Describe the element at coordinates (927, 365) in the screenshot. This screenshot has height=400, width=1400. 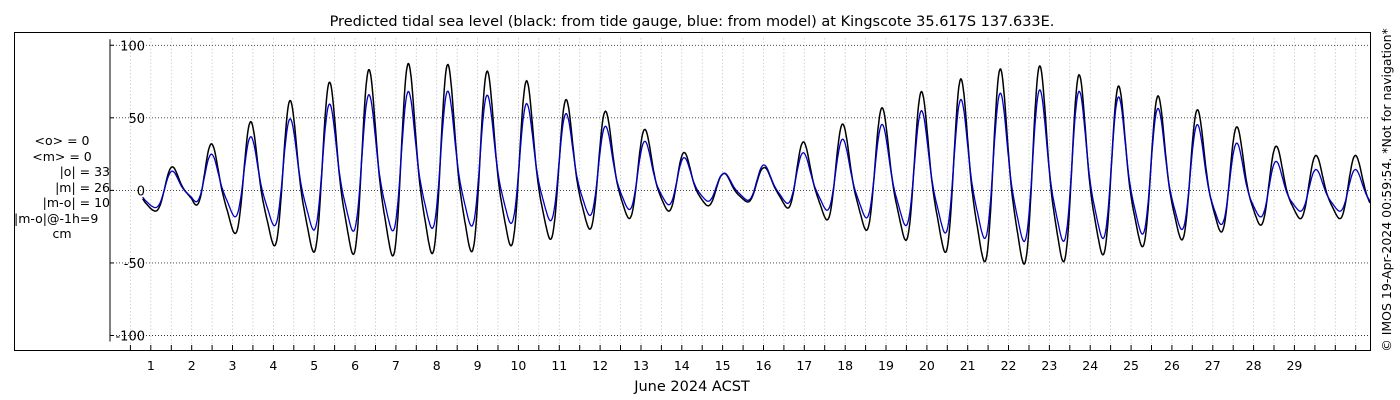
I see `x-tick-label: 20` at that location.